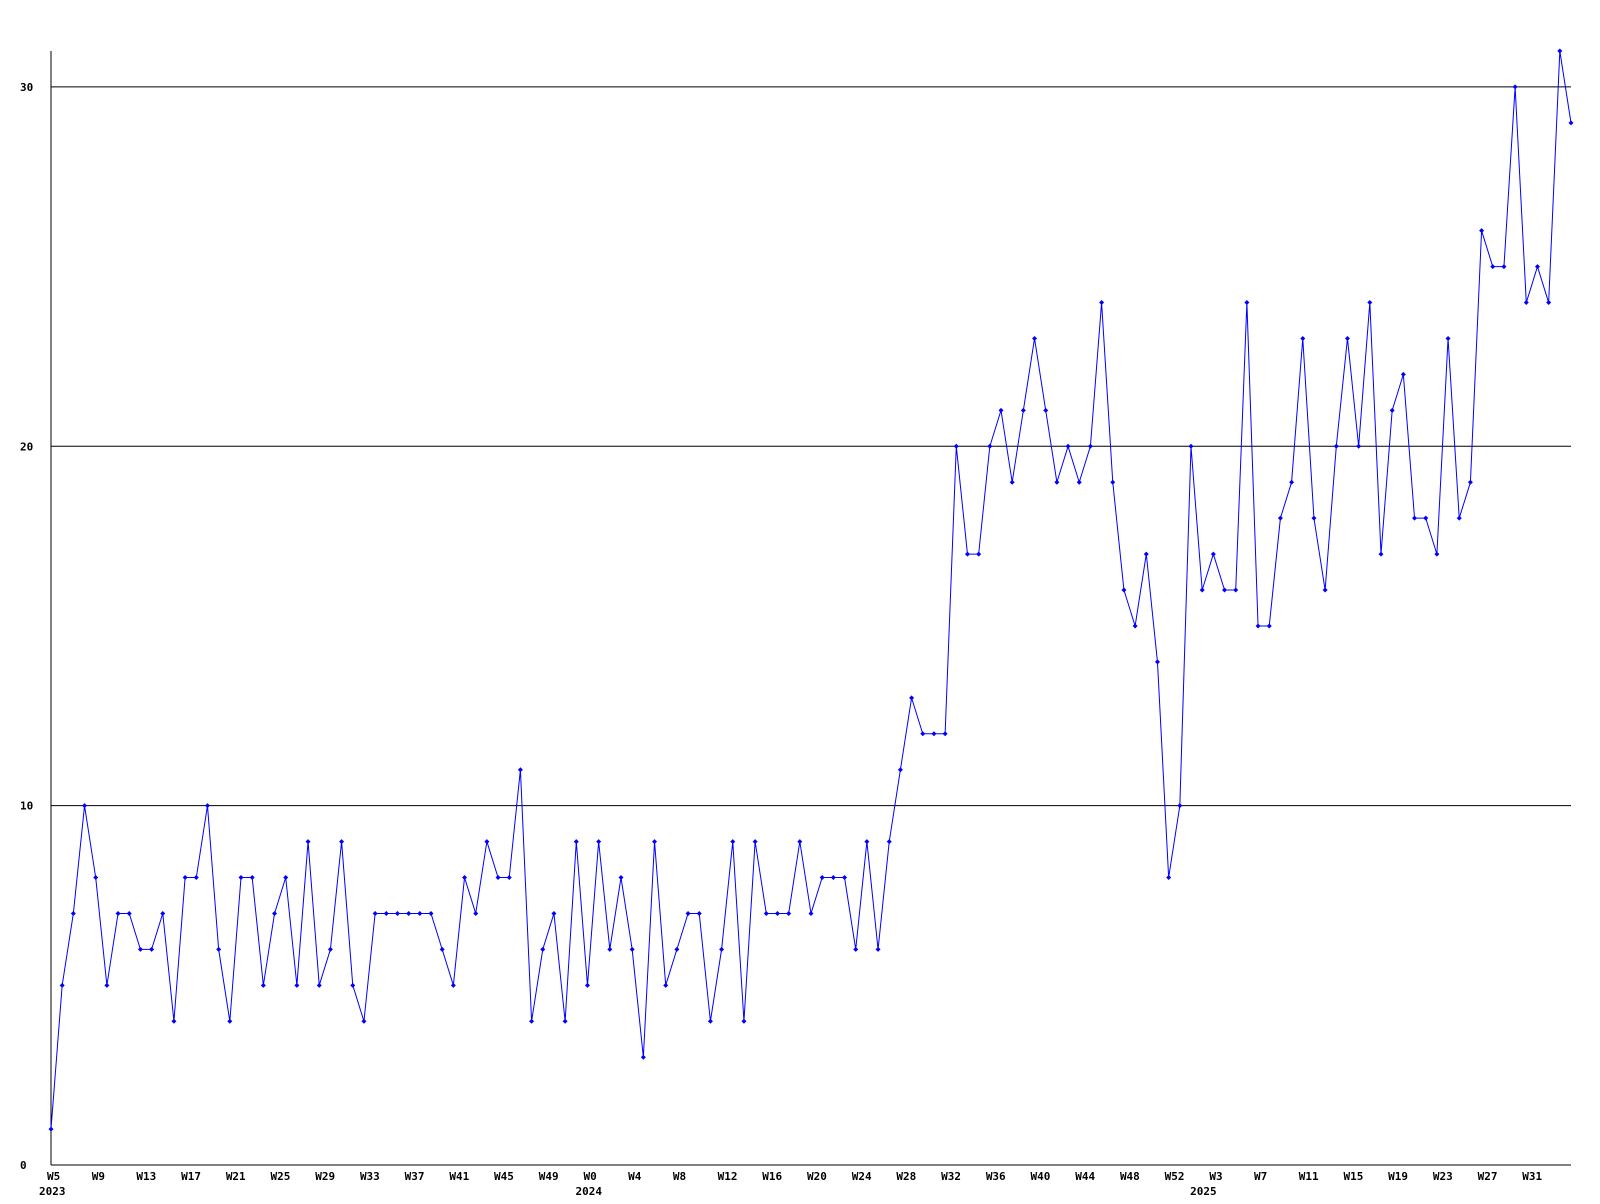 This screenshot has height=1204, width=1600. Describe the element at coordinates (23, 1165) in the screenshot. I see `y-tick-label: 0` at that location.